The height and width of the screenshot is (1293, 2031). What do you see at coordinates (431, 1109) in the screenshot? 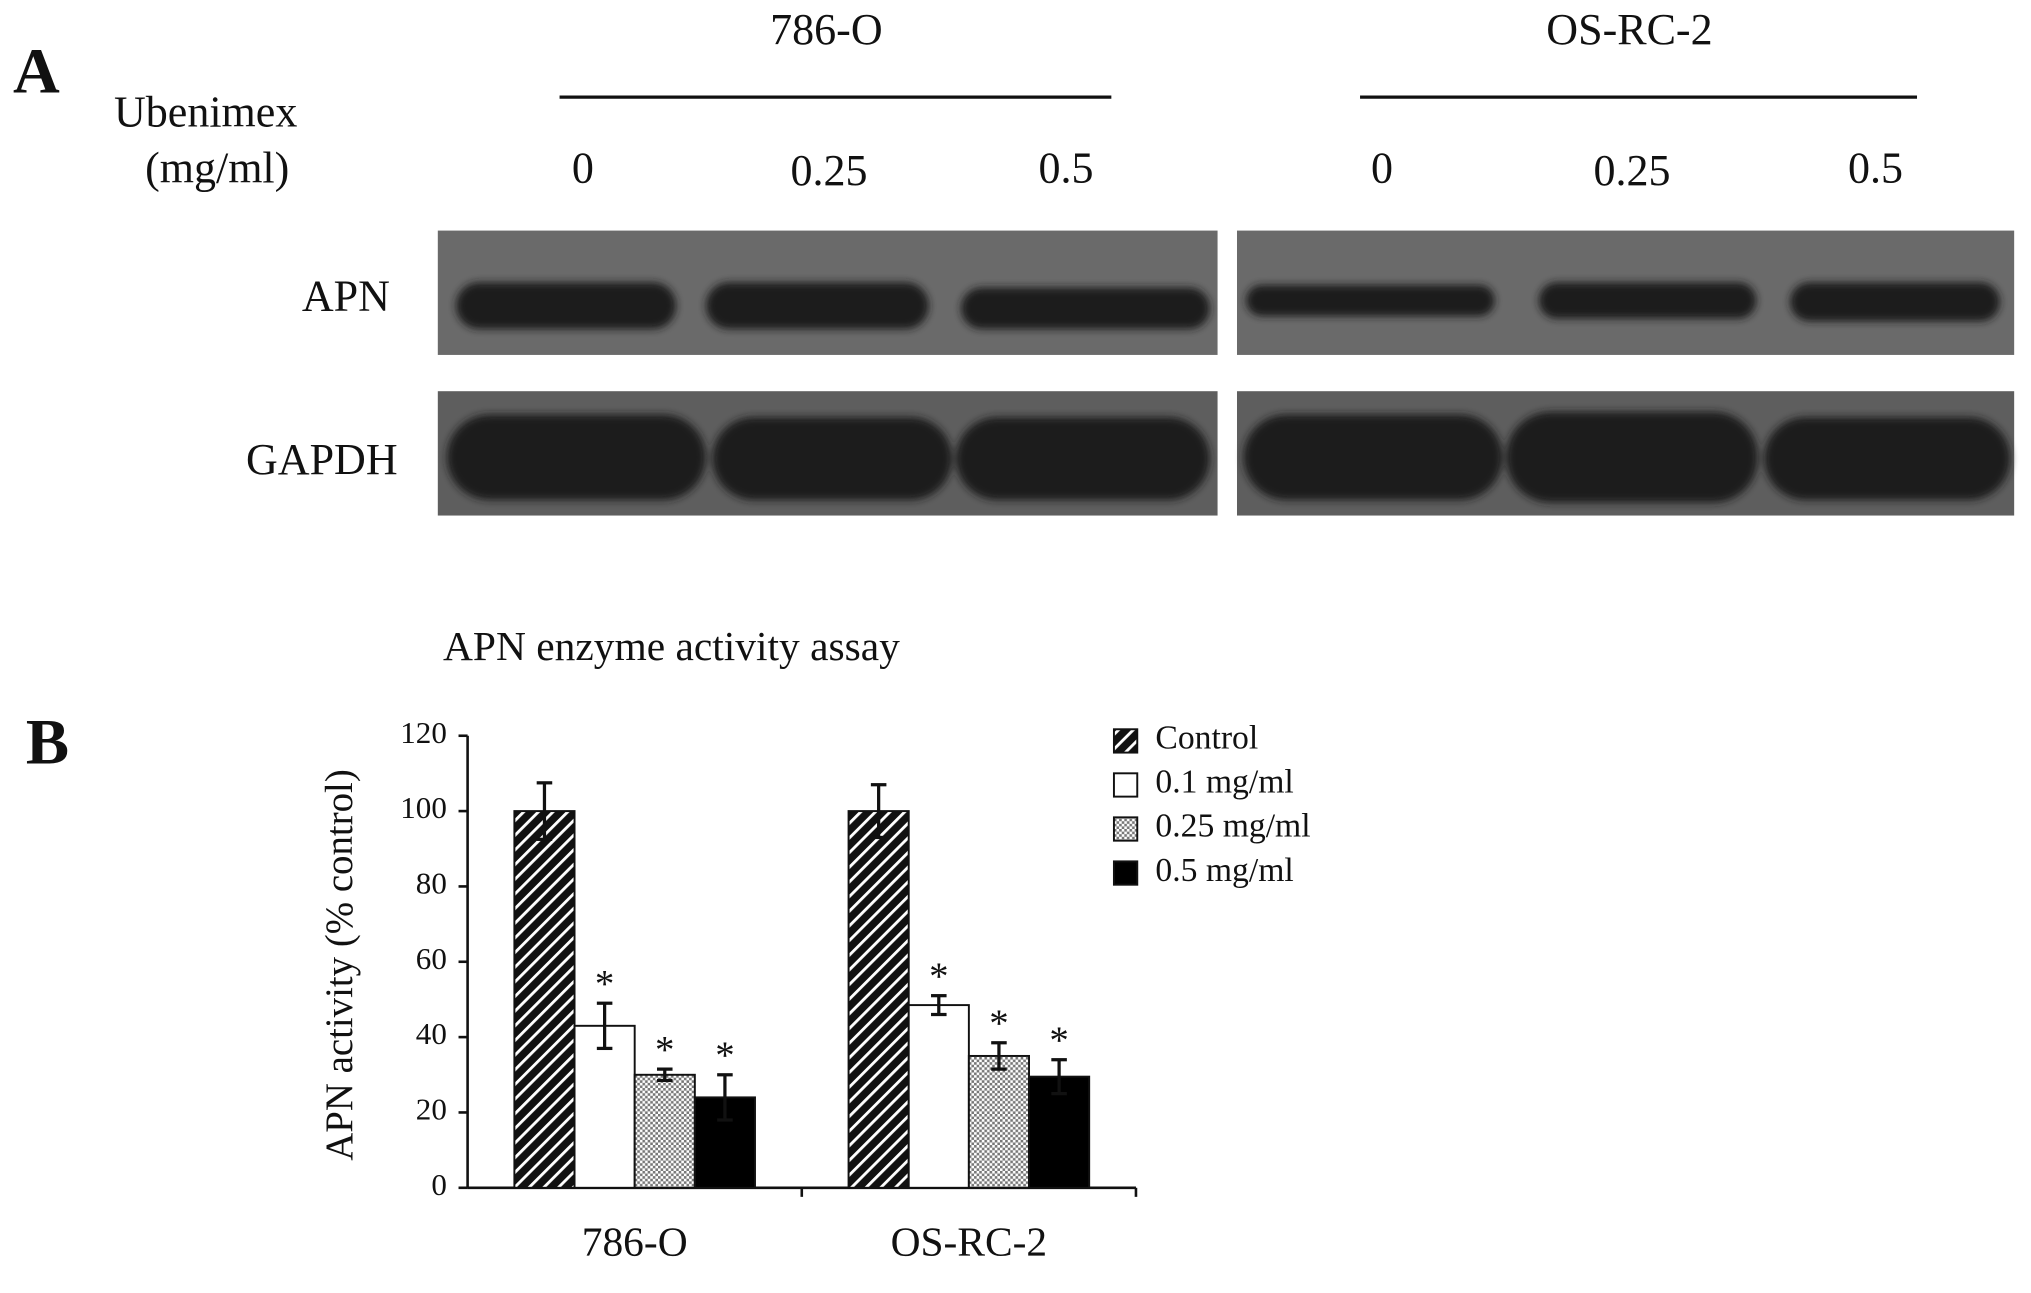
I see `y-tick-label: 20` at bounding box center [431, 1109].